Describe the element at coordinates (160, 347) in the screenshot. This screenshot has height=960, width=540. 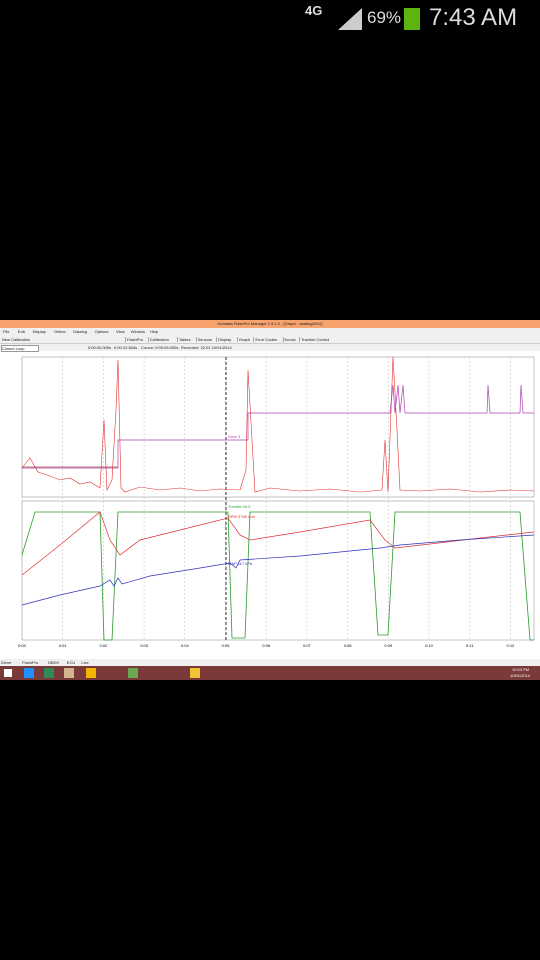
I see `cursor-time: Cursor: 0:00:05.050s` at that location.